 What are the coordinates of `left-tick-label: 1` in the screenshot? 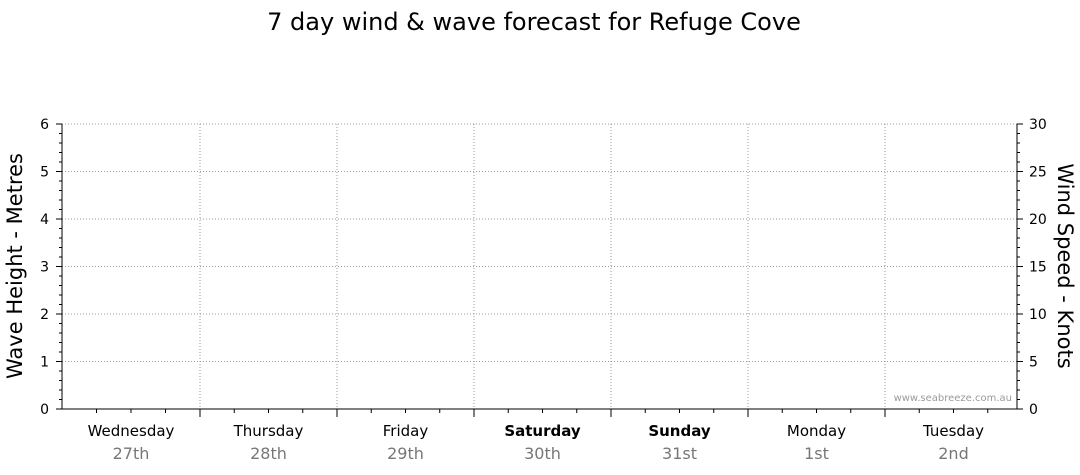 It's located at (44, 363).